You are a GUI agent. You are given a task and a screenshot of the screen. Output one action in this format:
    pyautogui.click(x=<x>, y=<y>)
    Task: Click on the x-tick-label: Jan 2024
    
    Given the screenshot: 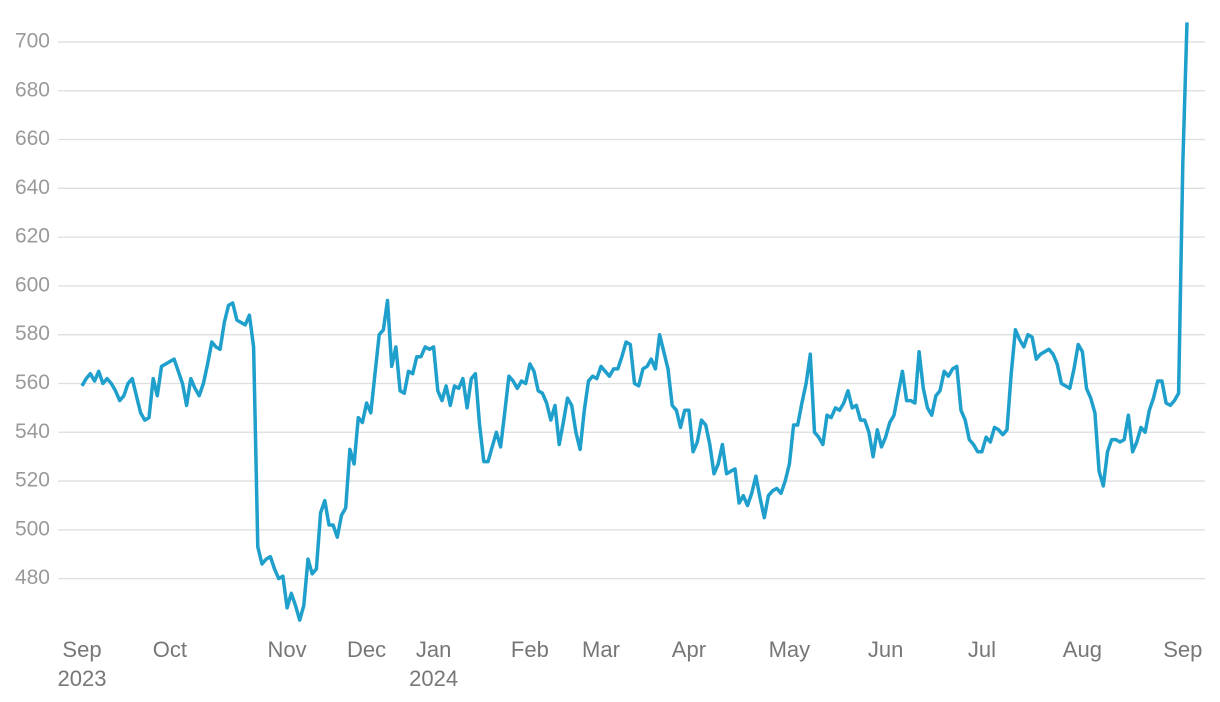 What is the action you would take?
    pyautogui.click(x=434, y=664)
    